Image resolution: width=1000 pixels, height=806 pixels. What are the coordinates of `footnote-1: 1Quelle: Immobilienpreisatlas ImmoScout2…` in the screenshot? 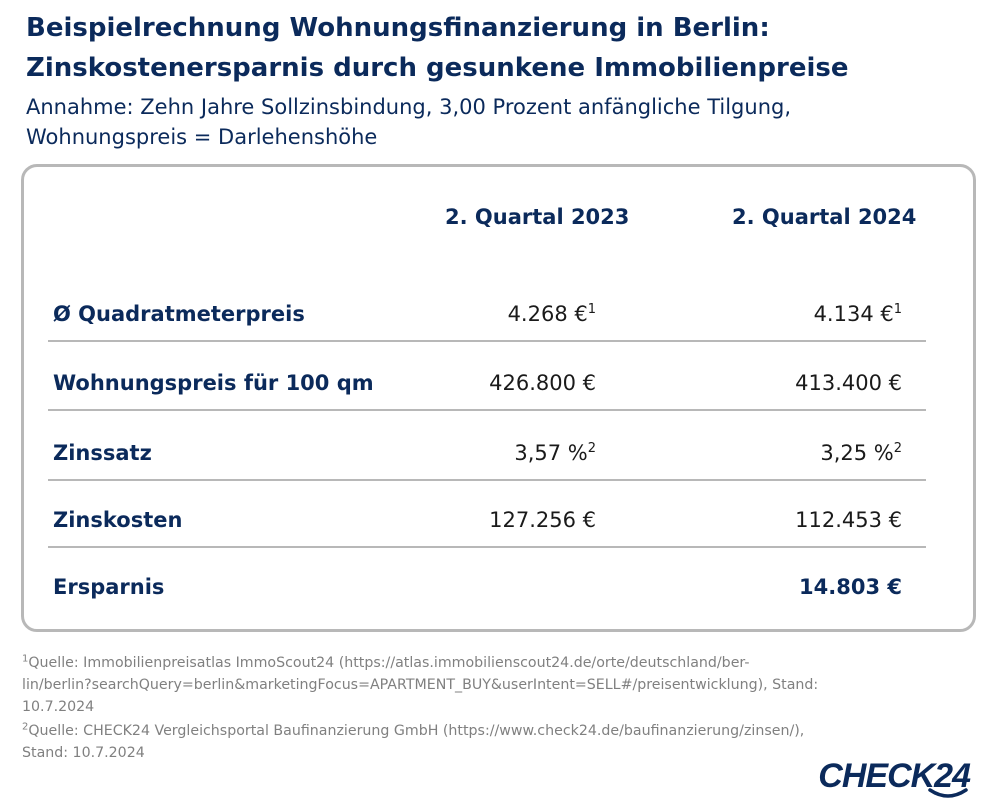 It's located at (502, 685).